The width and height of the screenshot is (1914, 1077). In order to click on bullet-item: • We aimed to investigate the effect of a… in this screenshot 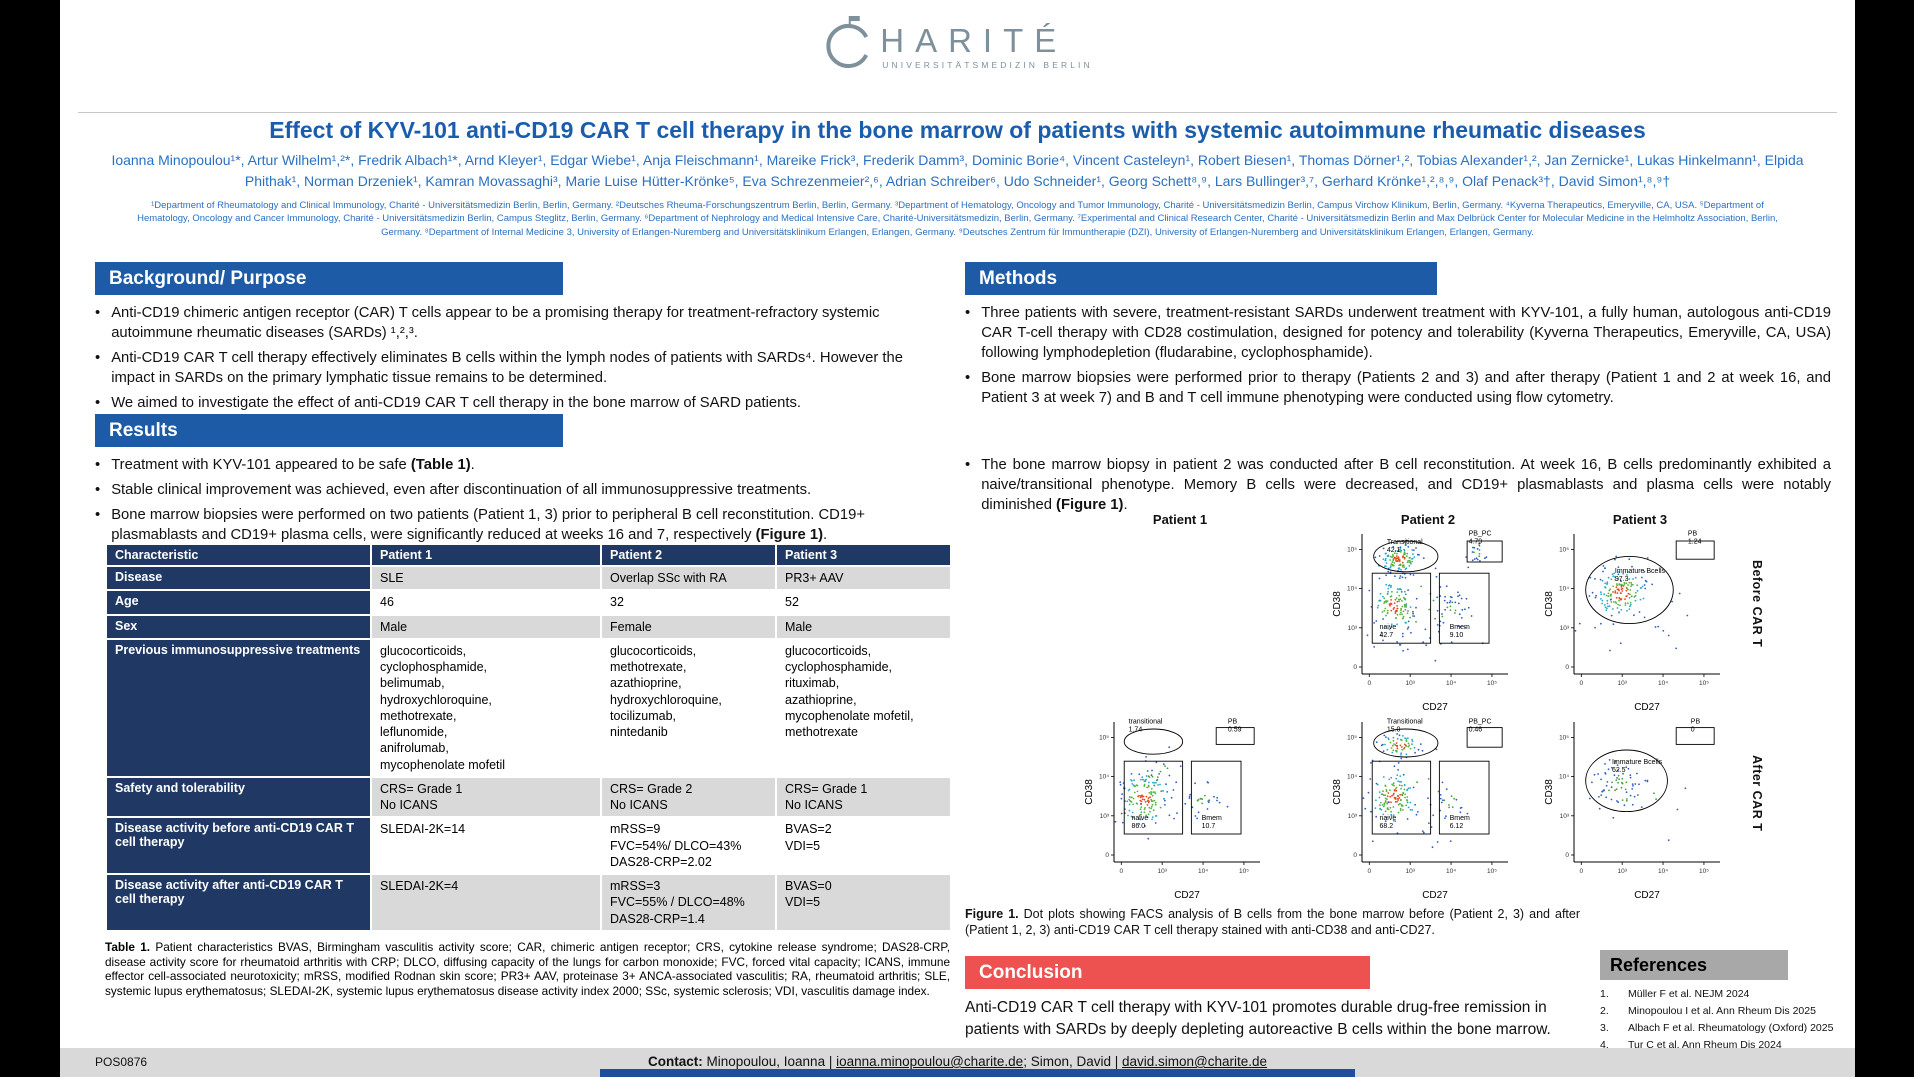, I will do `click(521, 403)`.